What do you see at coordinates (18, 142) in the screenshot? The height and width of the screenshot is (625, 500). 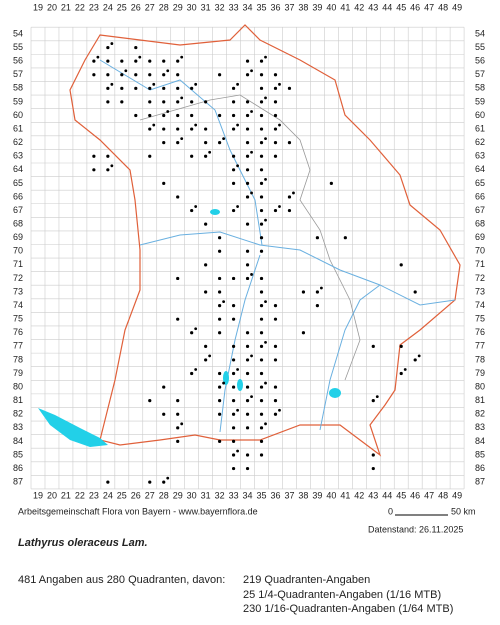 I see `y-label: 62` at bounding box center [18, 142].